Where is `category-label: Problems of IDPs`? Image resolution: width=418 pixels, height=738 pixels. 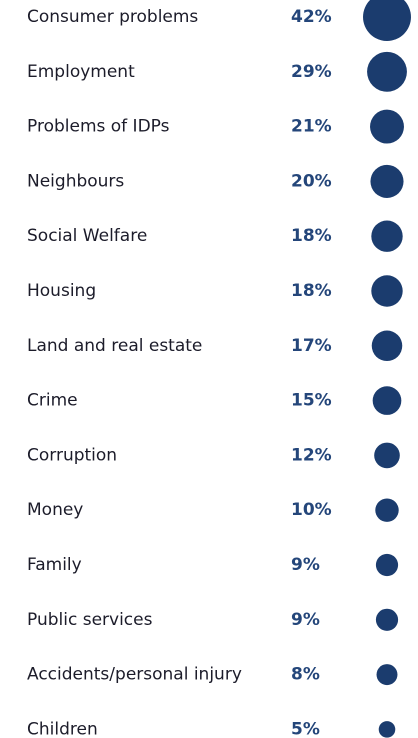 category-label: Problems of IDPs is located at coordinates (98, 127).